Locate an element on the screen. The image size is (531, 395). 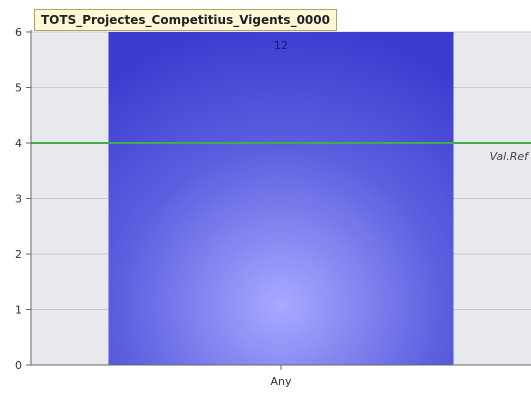
y-tick-label: 4 is located at coordinates (18, 143).